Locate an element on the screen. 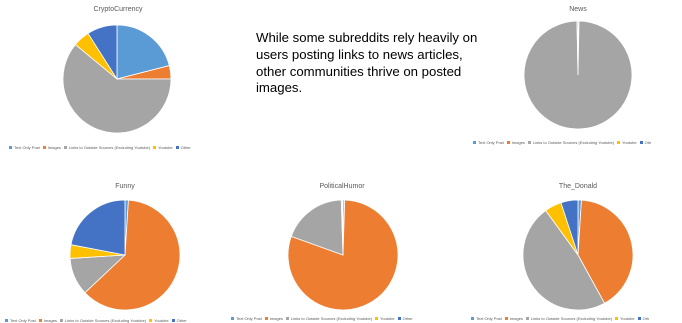 The height and width of the screenshot is (323, 682). pie-slice-text-only-post is located at coordinates (143, 52).